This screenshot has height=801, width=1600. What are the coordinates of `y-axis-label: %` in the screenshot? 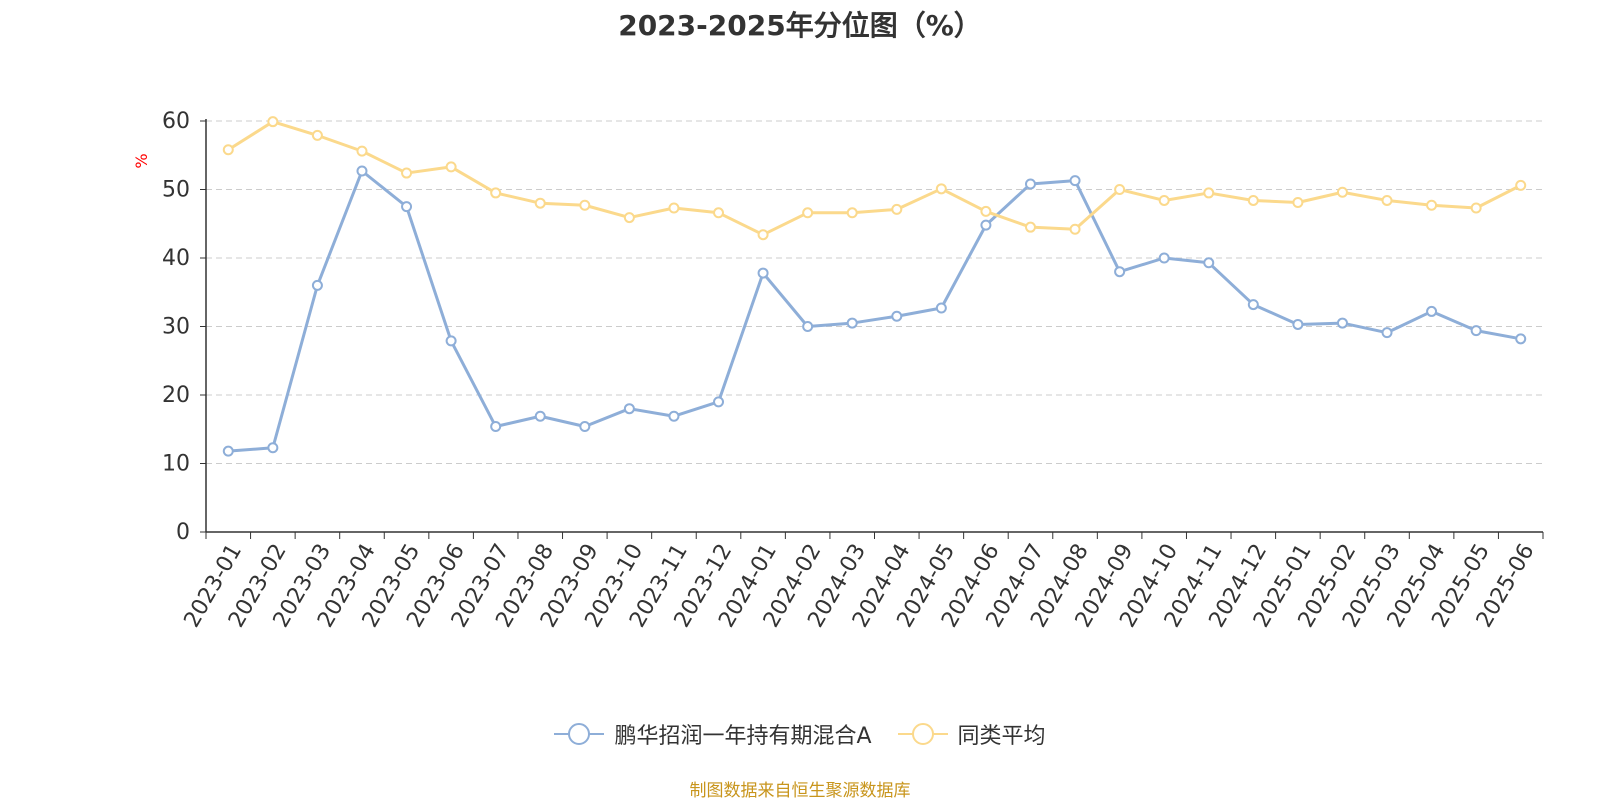 It's located at (141, 160).